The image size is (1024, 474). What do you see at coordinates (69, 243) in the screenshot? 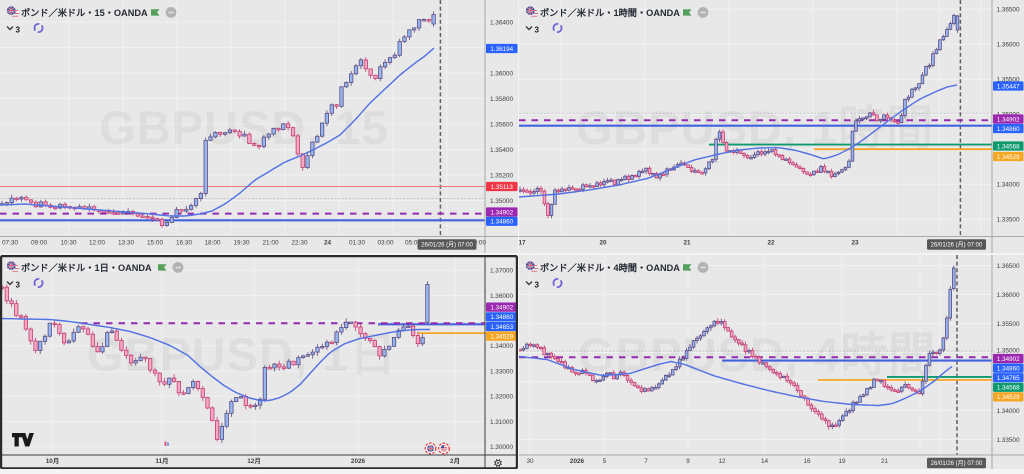
I see `svg-text: 10:30` at bounding box center [69, 243].